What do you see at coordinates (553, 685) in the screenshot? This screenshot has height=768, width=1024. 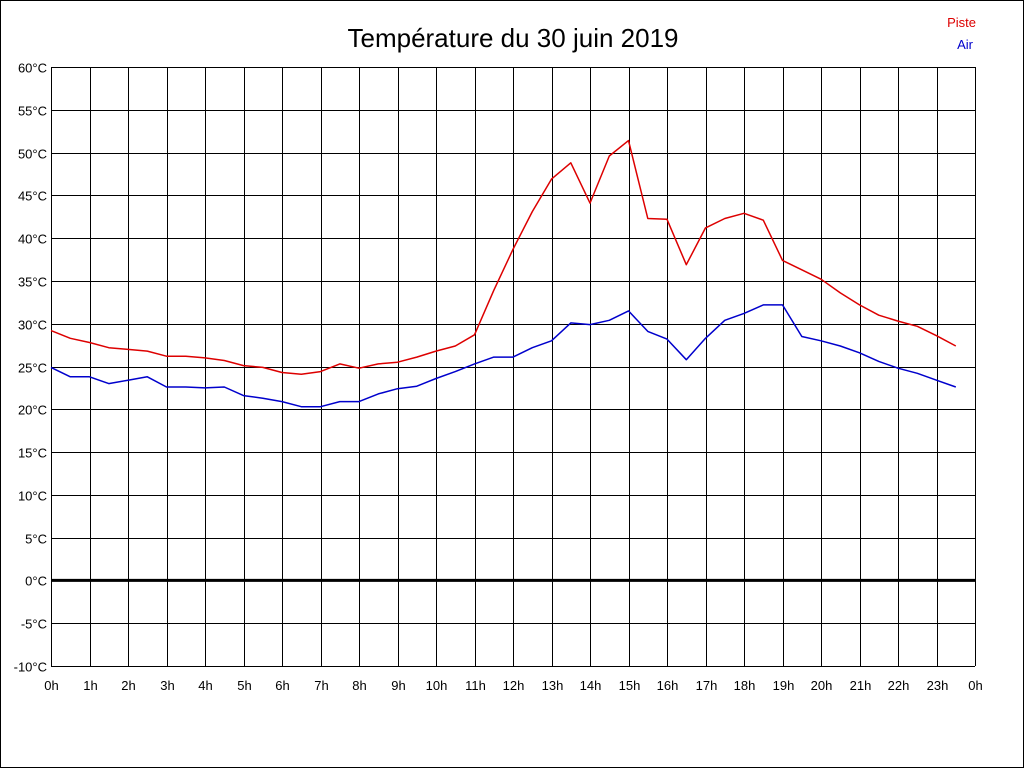 I see `x-tick-label: 13h` at bounding box center [553, 685].